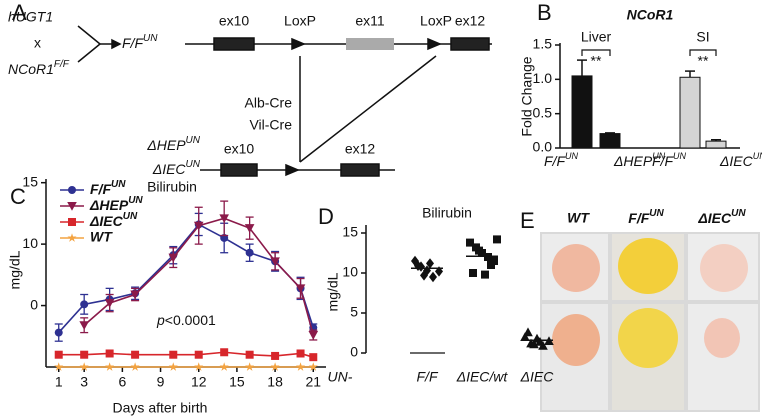 This screenshot has height=419, width=762. I want to click on label-text: NCoR1, so click(31, 69).